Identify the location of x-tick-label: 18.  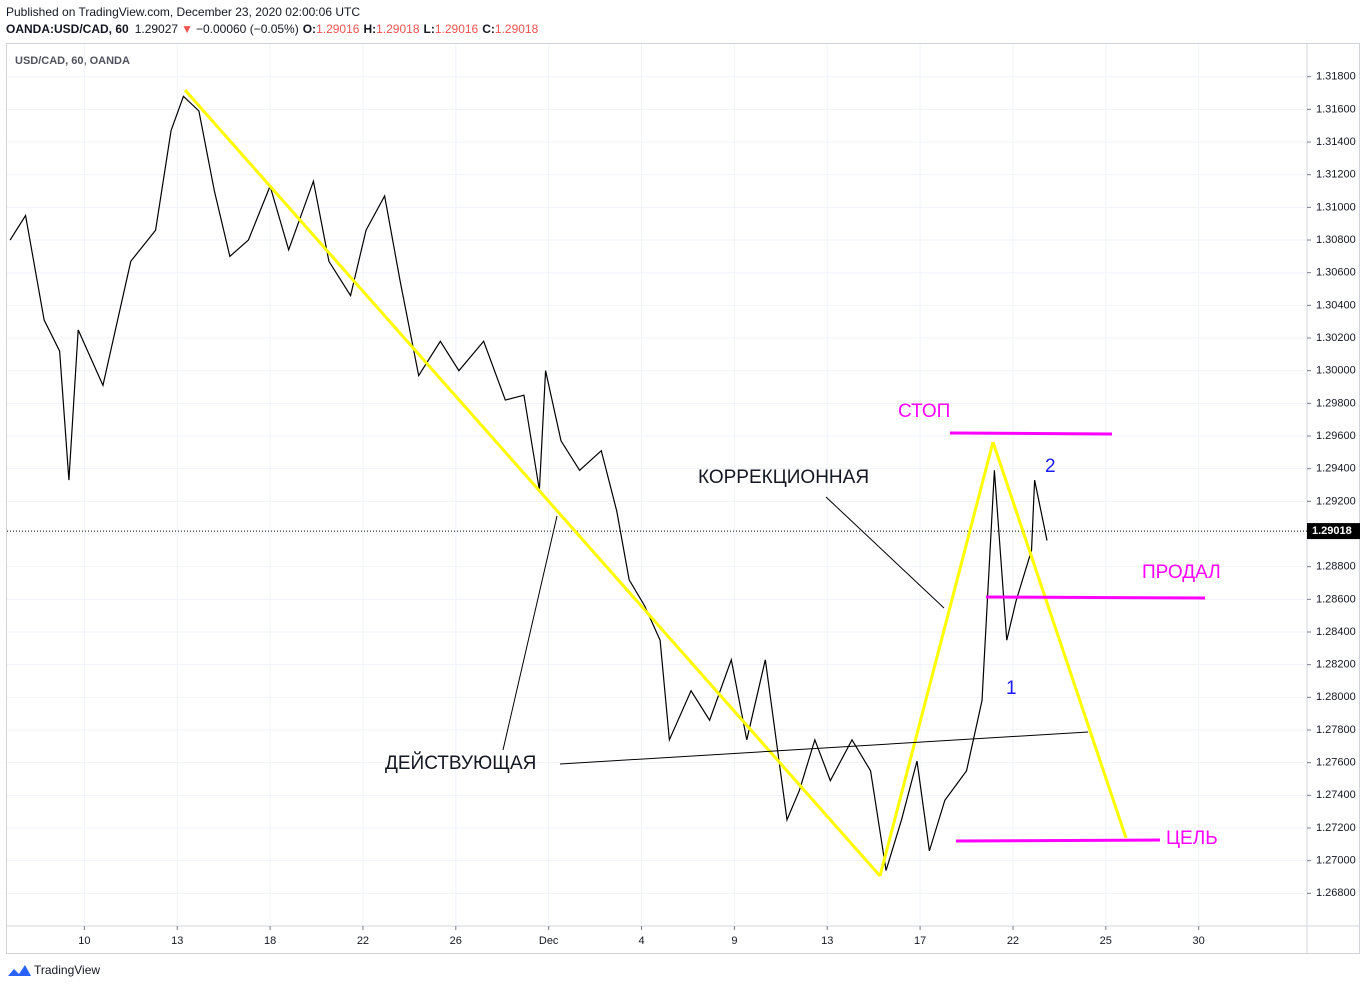
(270, 941).